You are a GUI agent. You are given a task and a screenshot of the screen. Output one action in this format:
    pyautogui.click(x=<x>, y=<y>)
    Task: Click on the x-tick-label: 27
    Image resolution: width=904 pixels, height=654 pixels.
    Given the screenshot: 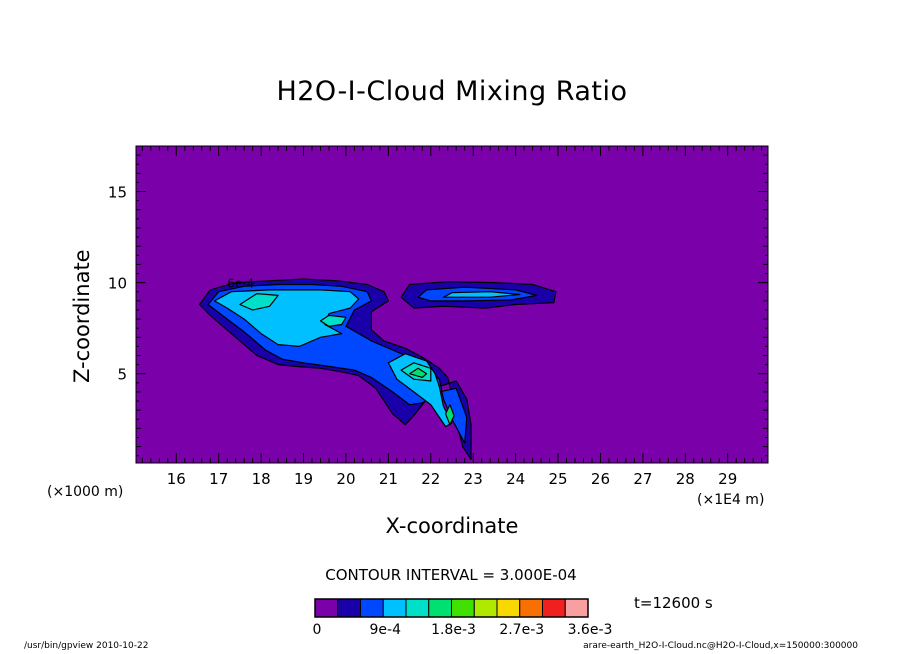 What is the action you would take?
    pyautogui.click(x=642, y=479)
    